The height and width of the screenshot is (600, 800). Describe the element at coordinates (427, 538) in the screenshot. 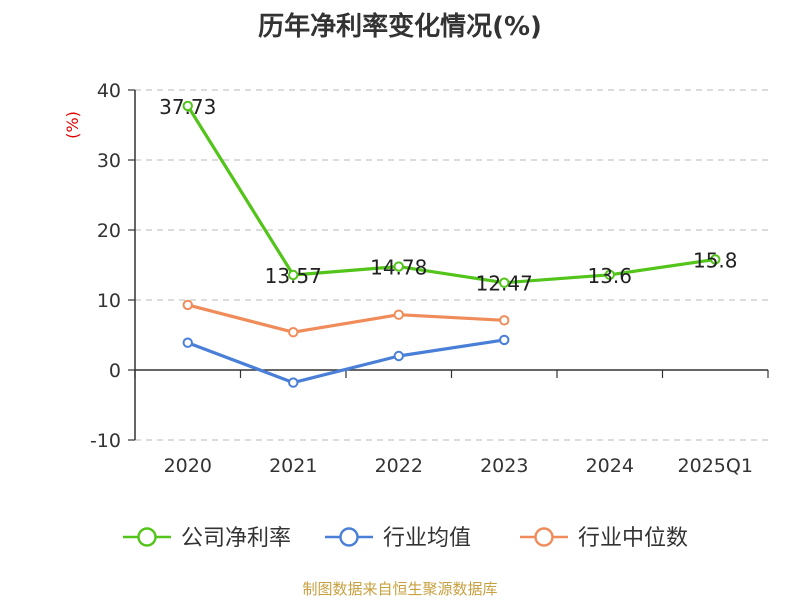

I see `legend-label: 行业均值` at that location.